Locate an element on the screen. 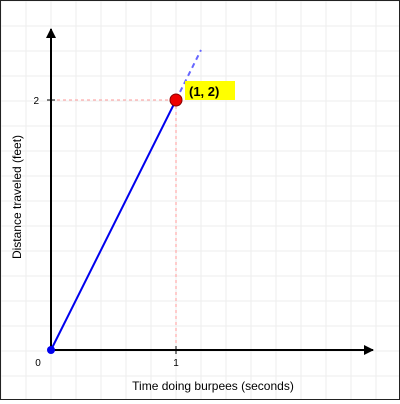 The width and height of the screenshot is (400, 404). x-tick-label: 0 is located at coordinates (38, 363).